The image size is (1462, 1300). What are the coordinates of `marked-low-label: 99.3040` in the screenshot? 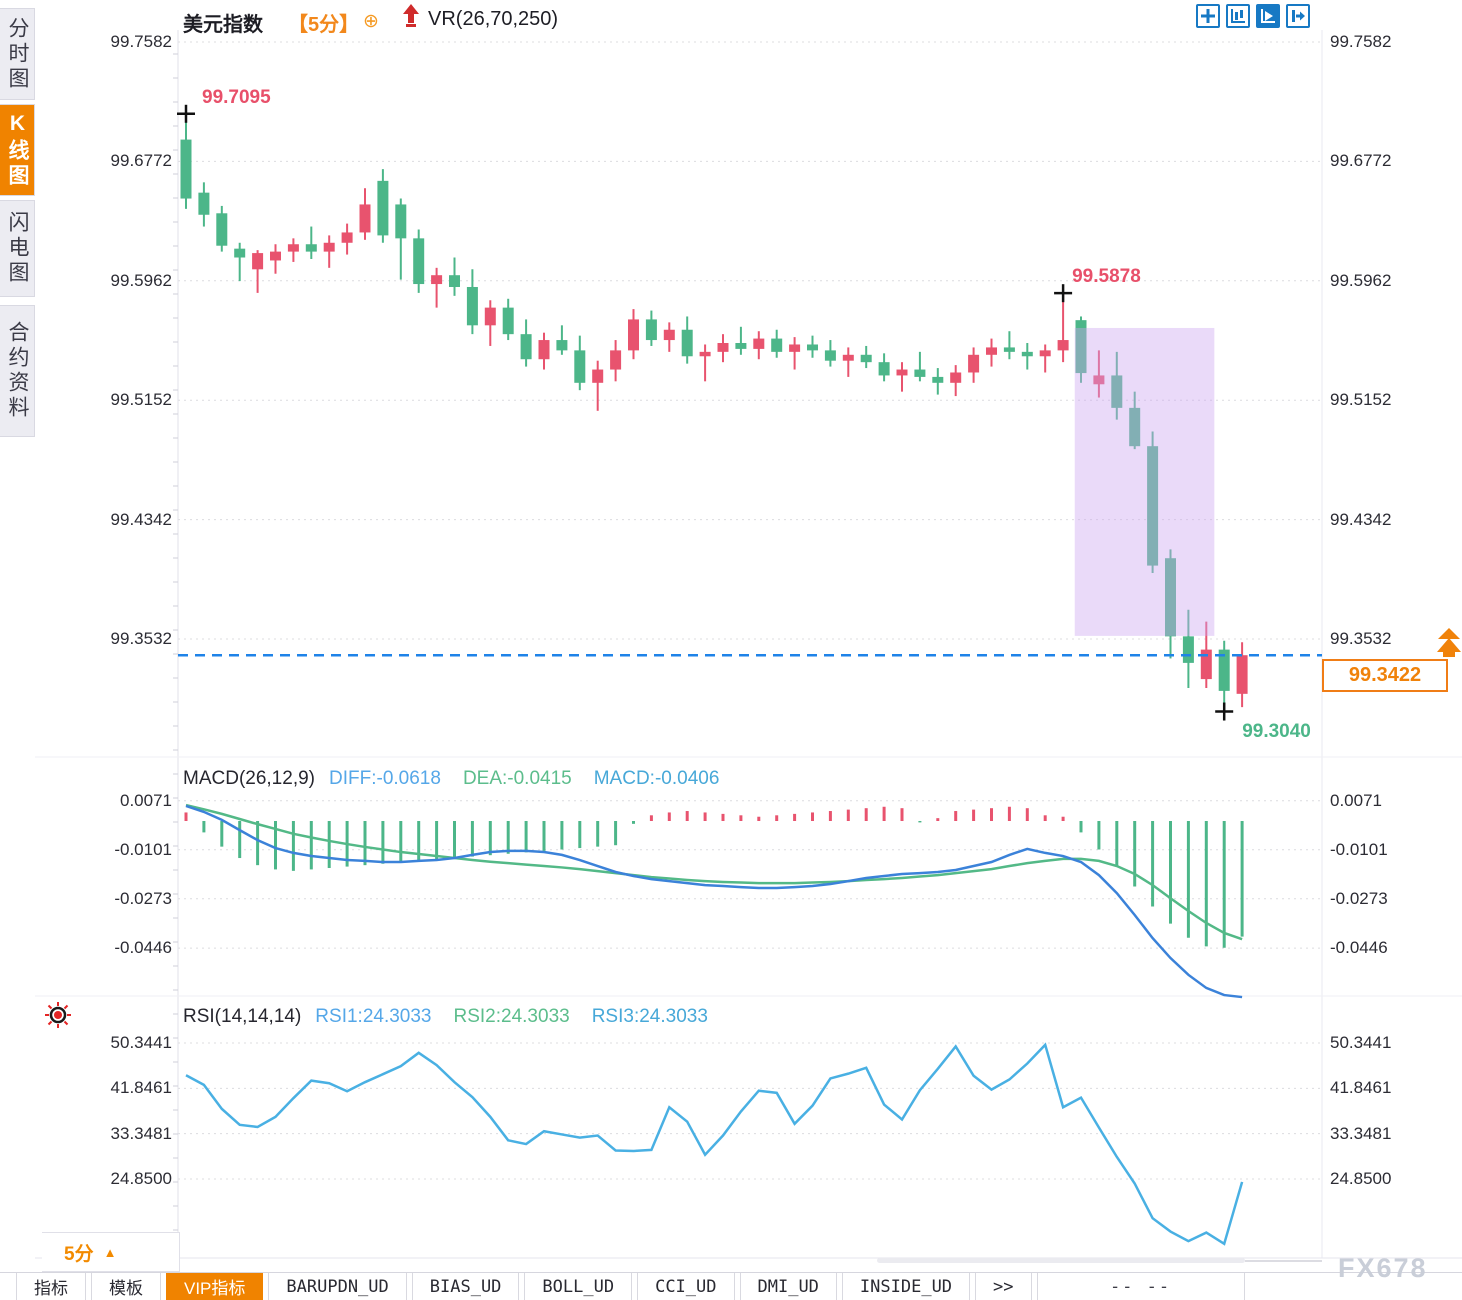 It's located at (1276, 731).